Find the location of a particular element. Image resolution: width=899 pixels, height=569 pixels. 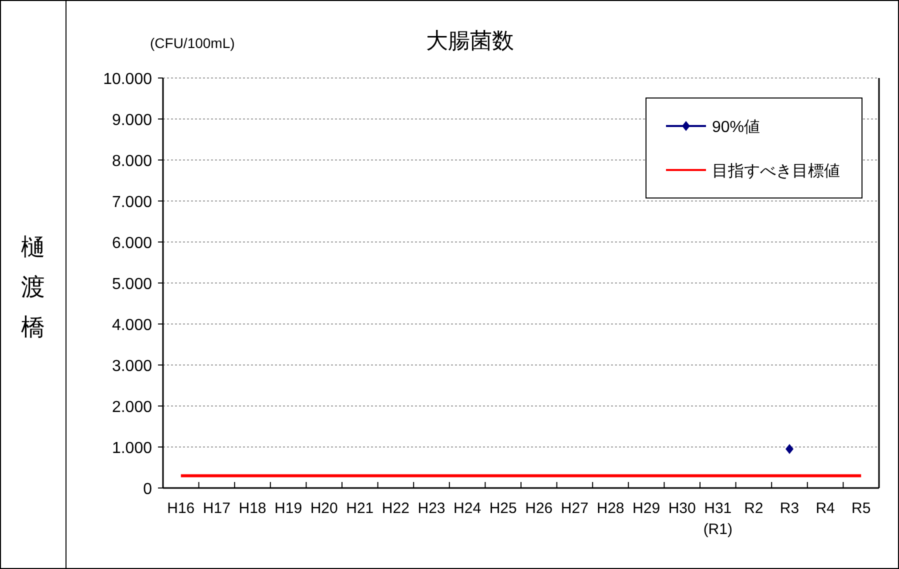

y-tick-label: 7.000 is located at coordinates (132, 202).